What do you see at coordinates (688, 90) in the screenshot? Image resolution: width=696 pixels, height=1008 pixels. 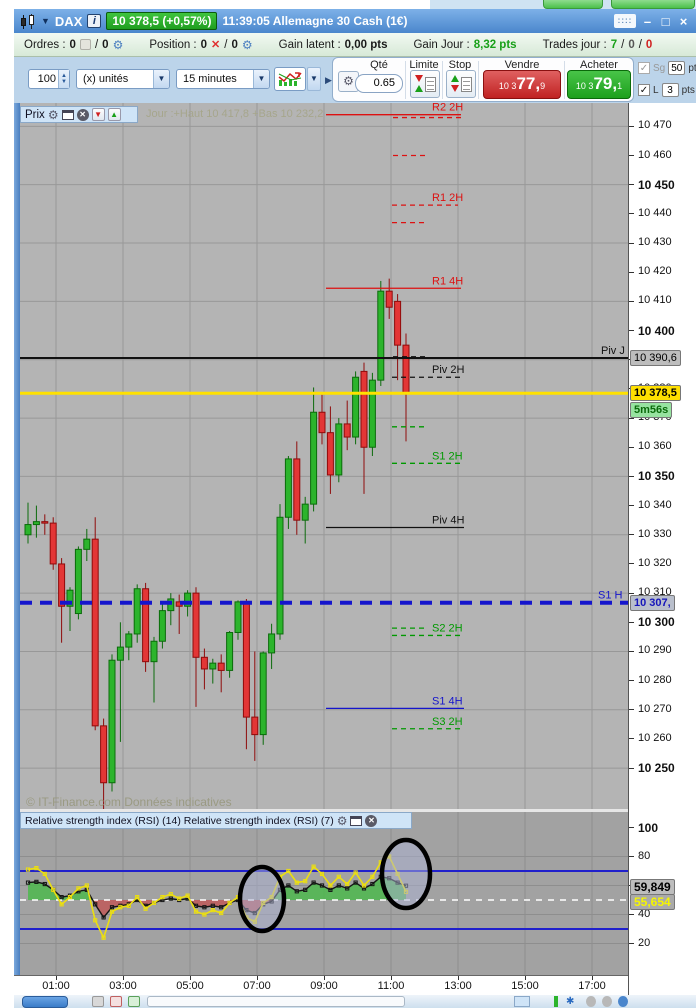 I see `limit-unit: pts` at bounding box center [688, 90].